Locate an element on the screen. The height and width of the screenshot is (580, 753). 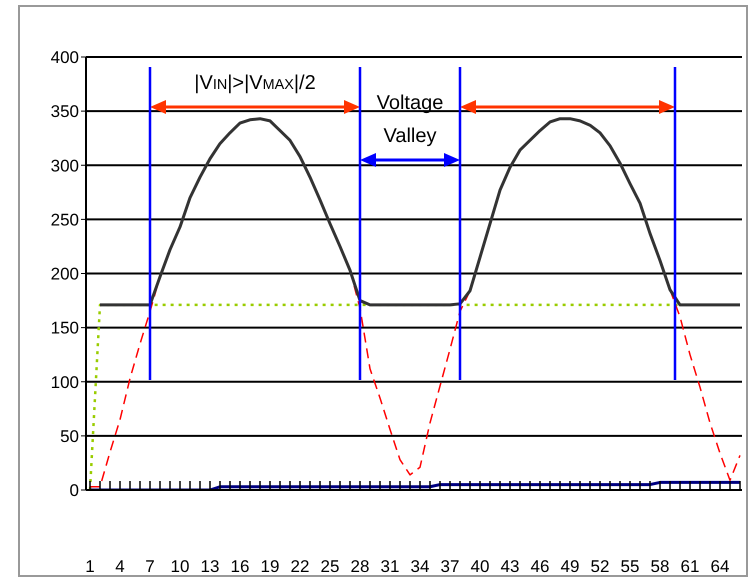
x-tick-label: 40 is located at coordinates (480, 566).